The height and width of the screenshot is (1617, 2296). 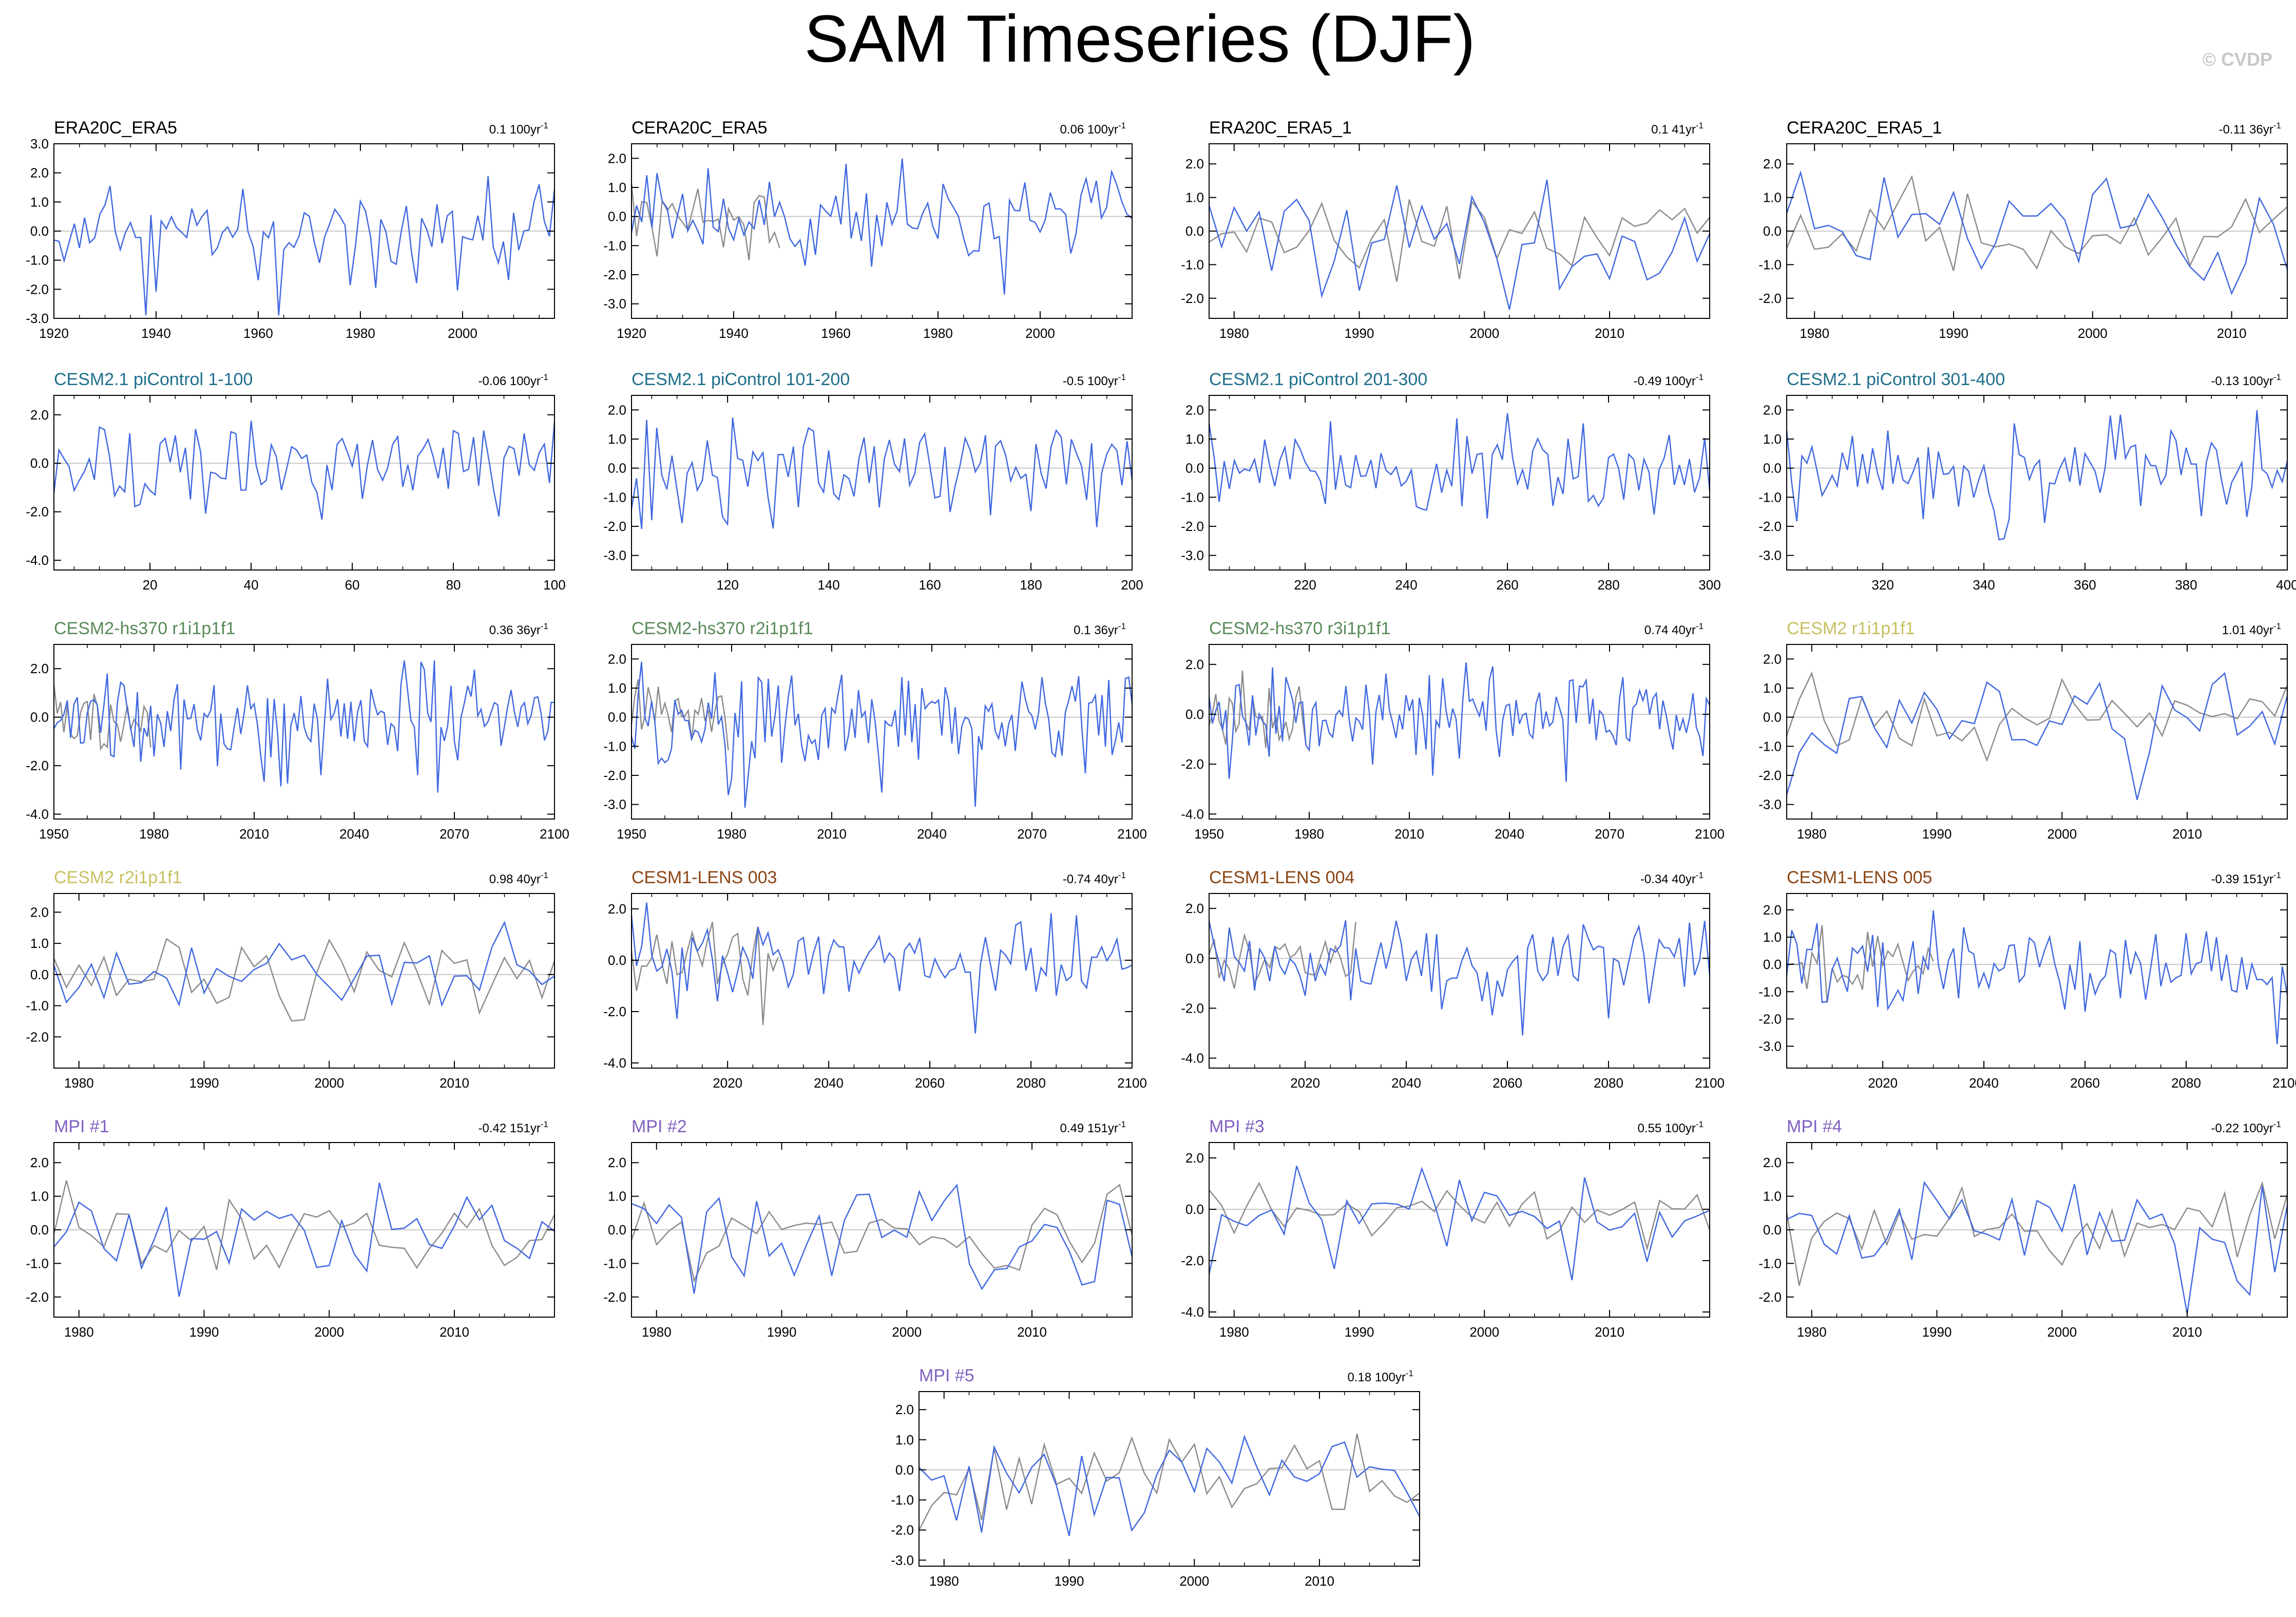 What do you see at coordinates (39, 143) in the screenshot?
I see `y-tick-label: 3.0` at bounding box center [39, 143].